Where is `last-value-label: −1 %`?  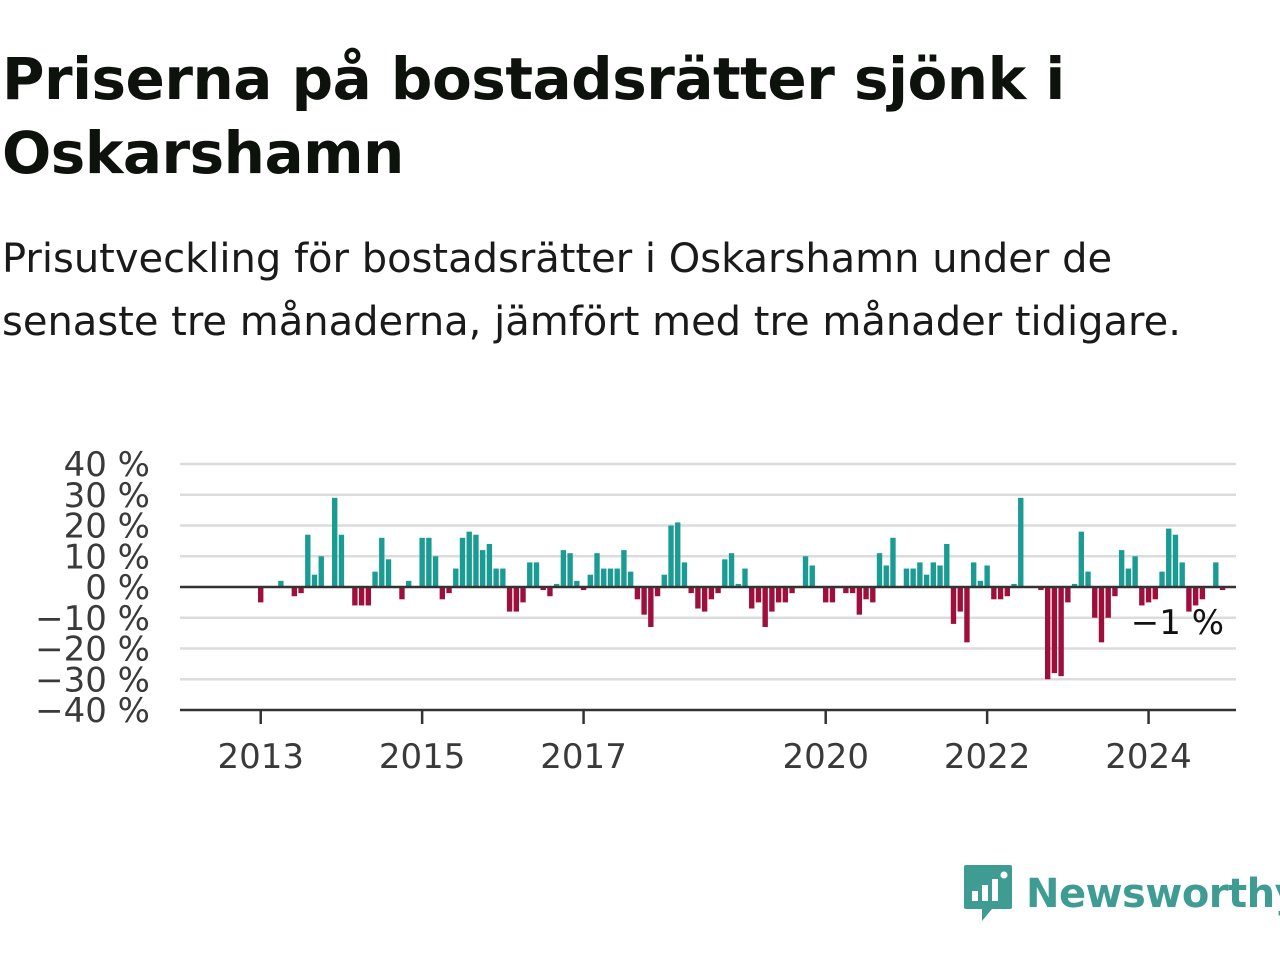 last-value-label: −1 % is located at coordinates (1177, 623).